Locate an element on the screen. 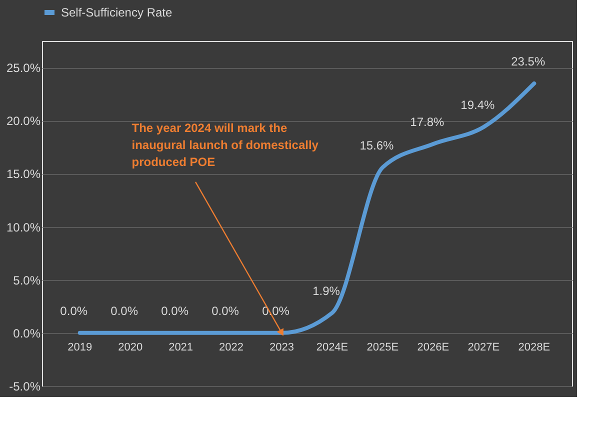 This screenshot has width=611, height=444. x-tick-label: 2025E is located at coordinates (382, 347).